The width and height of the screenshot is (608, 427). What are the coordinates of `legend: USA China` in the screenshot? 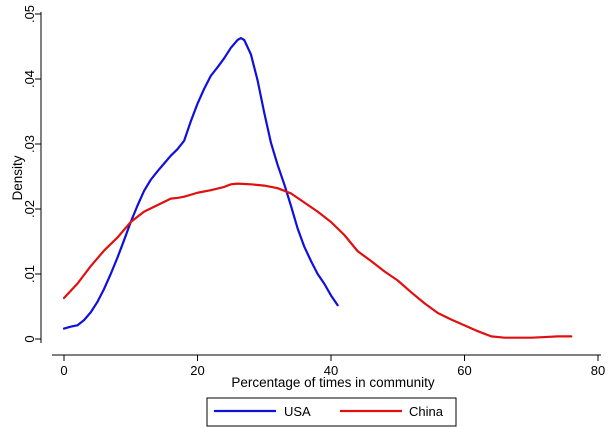 It's located at (331, 412).